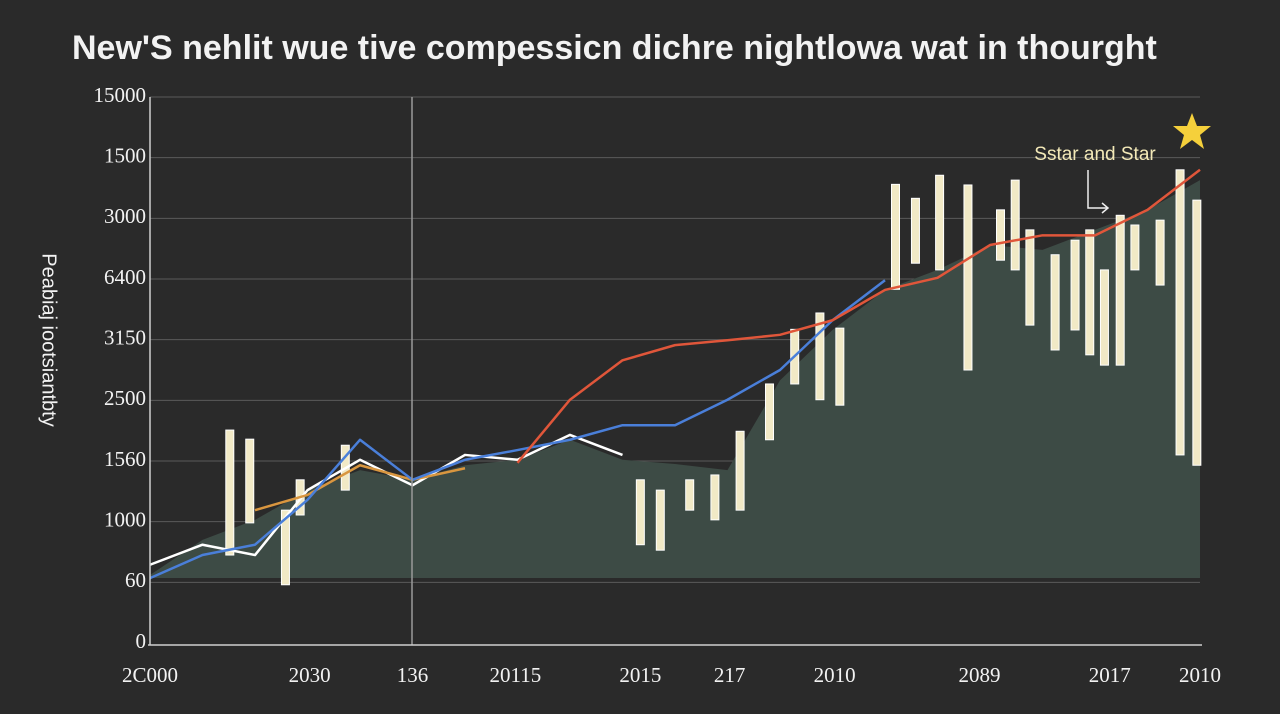  Describe the element at coordinates (120, 95) in the screenshot. I see `y-tick-label: 15000` at that location.